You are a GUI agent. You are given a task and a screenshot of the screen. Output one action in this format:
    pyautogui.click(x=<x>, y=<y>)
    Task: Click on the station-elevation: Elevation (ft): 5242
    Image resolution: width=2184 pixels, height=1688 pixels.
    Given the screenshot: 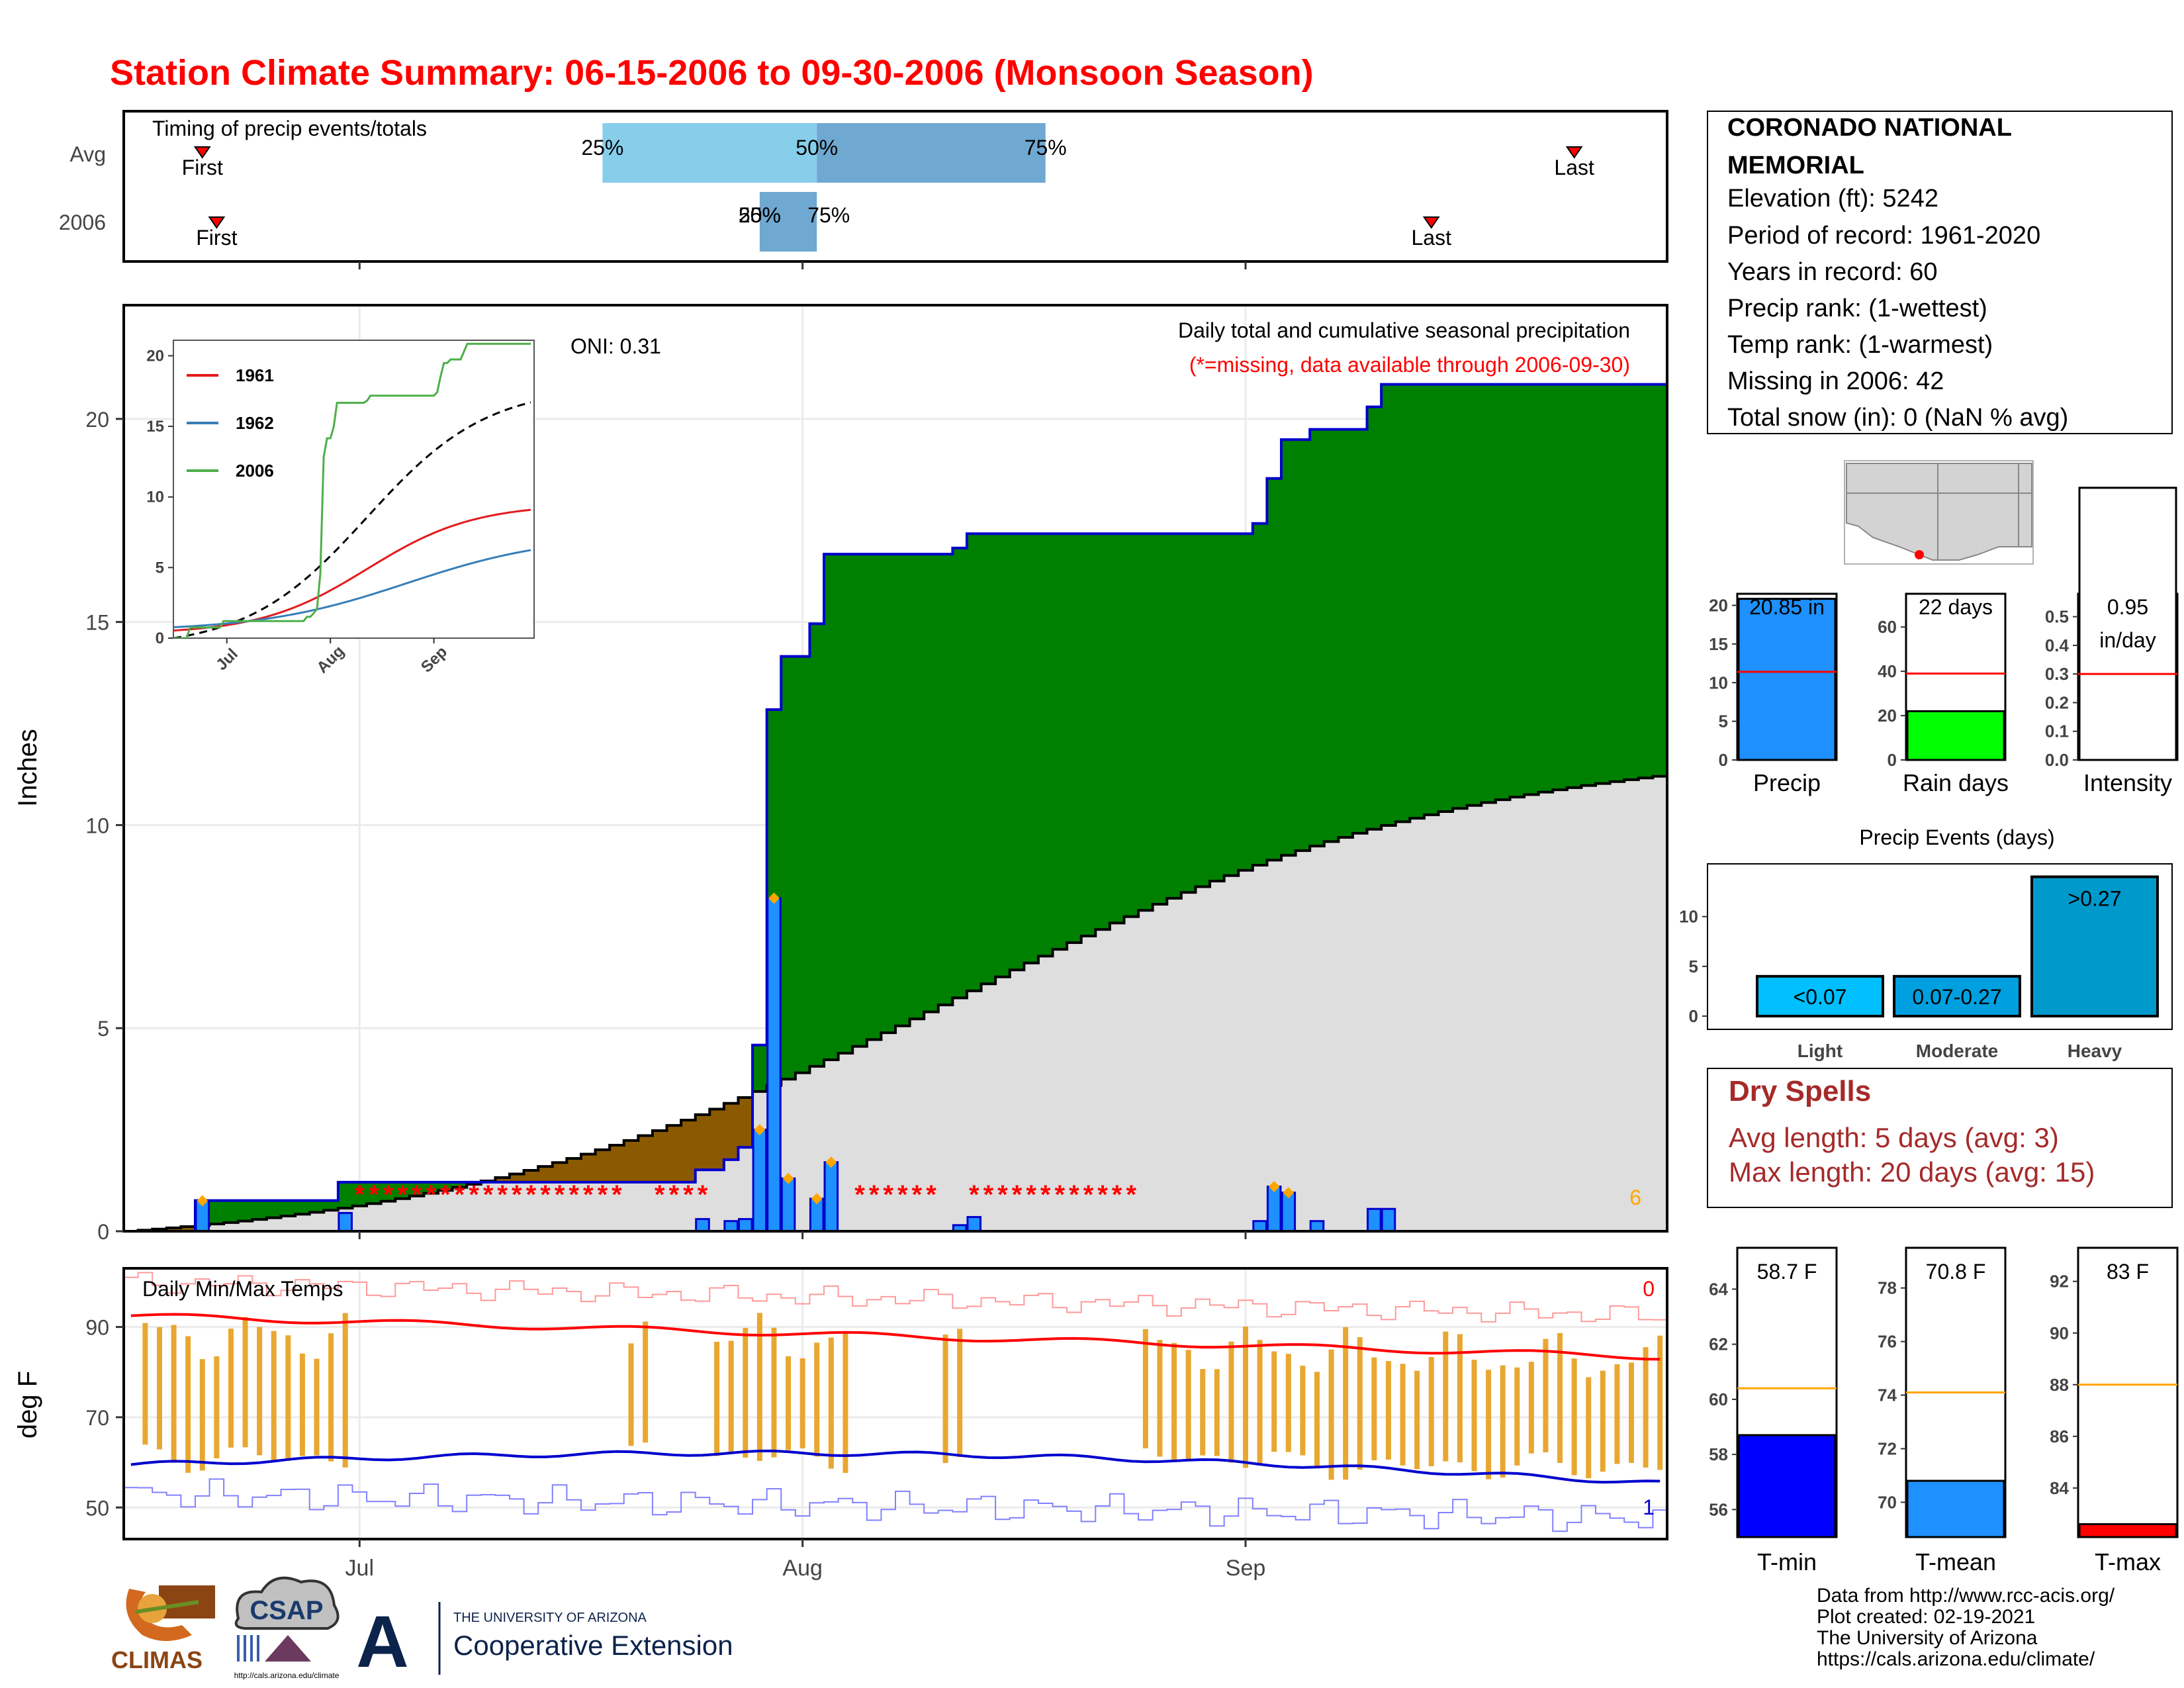 What is the action you would take?
    pyautogui.click(x=1832, y=198)
    